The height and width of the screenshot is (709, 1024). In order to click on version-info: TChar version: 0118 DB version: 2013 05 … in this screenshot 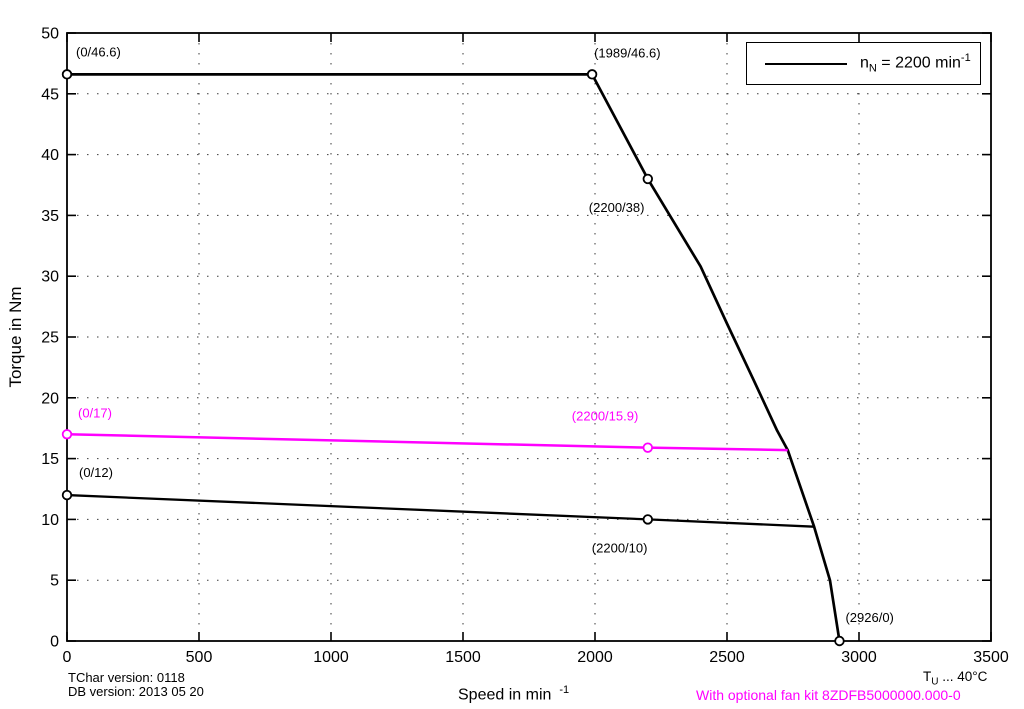, I will do `click(136, 685)`.